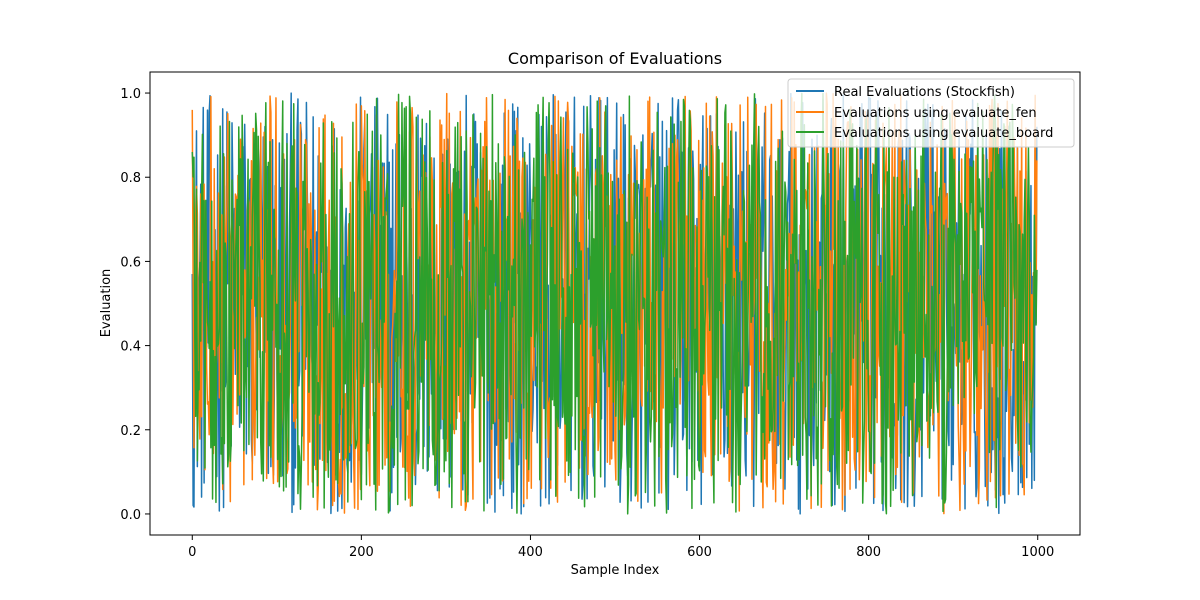 The height and width of the screenshot is (600, 1200). I want to click on x-tick-label: 400, so click(530, 552).